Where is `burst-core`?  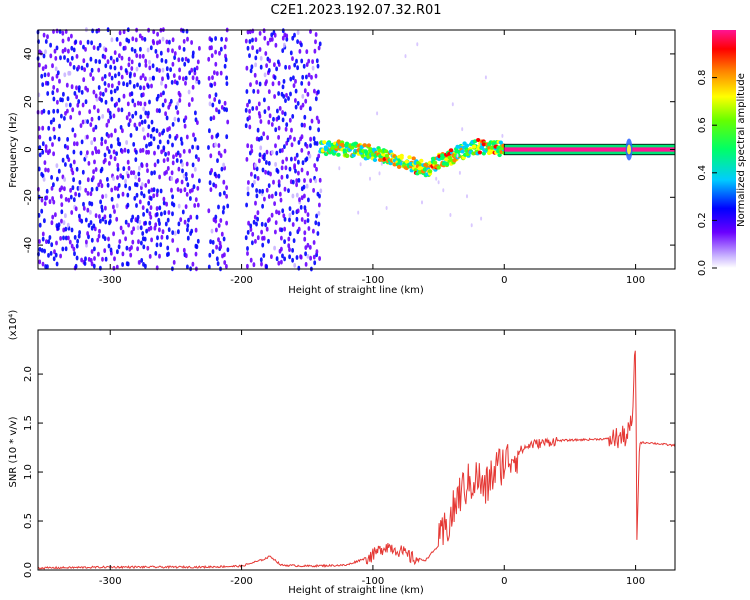 burst-core is located at coordinates (629, 149).